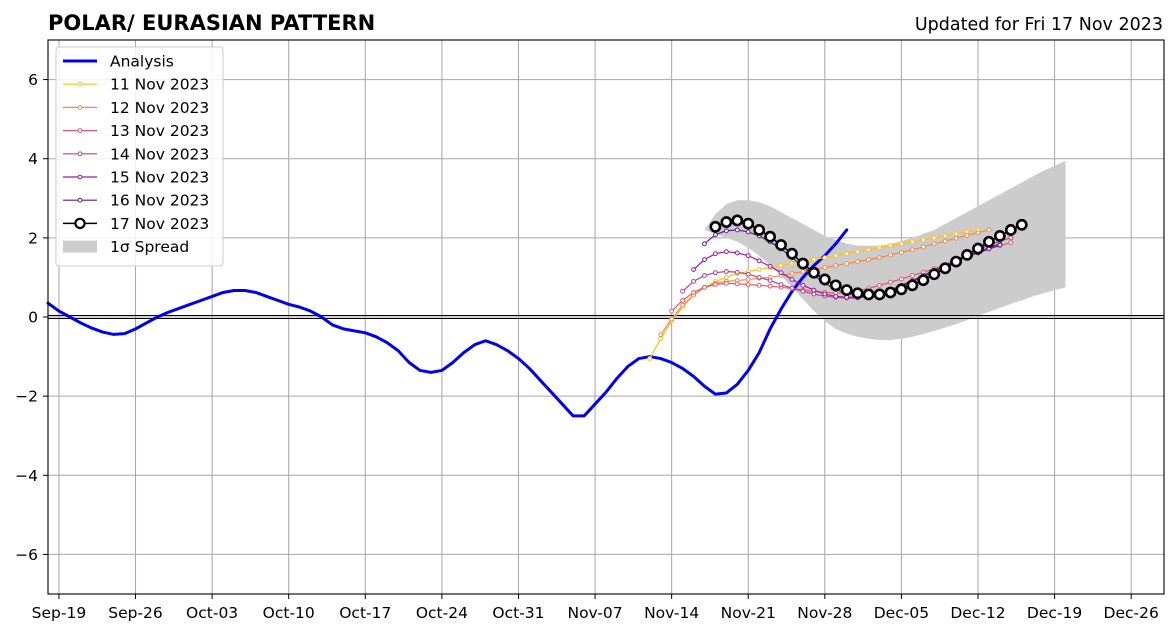 The height and width of the screenshot is (633, 1176). What do you see at coordinates (33, 159) in the screenshot?
I see `y-tick-label-5: 4` at bounding box center [33, 159].